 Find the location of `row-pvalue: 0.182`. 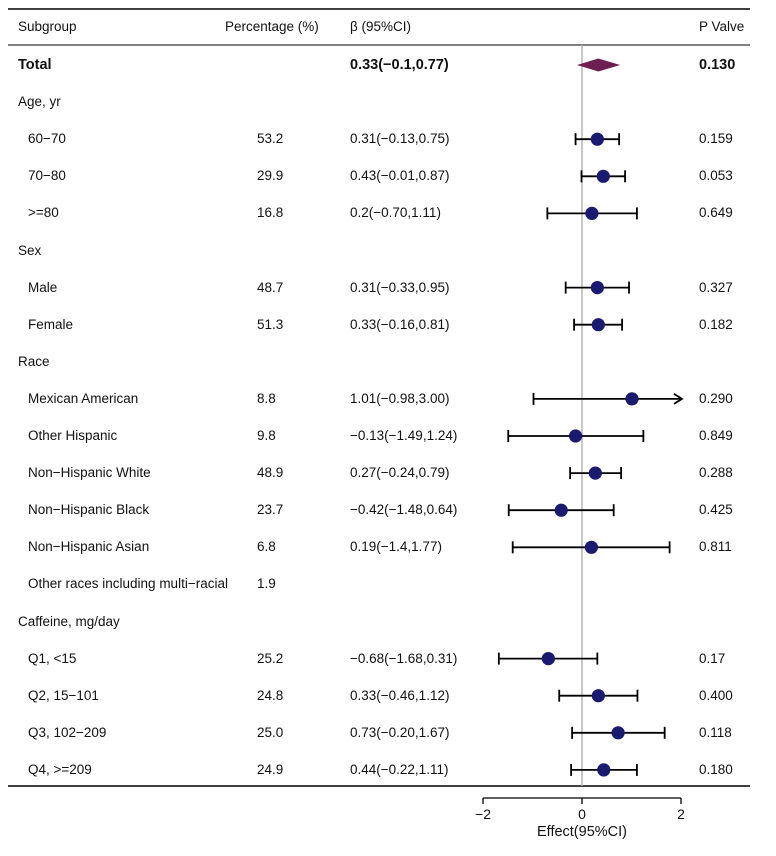

row-pvalue: 0.182 is located at coordinates (716, 324).